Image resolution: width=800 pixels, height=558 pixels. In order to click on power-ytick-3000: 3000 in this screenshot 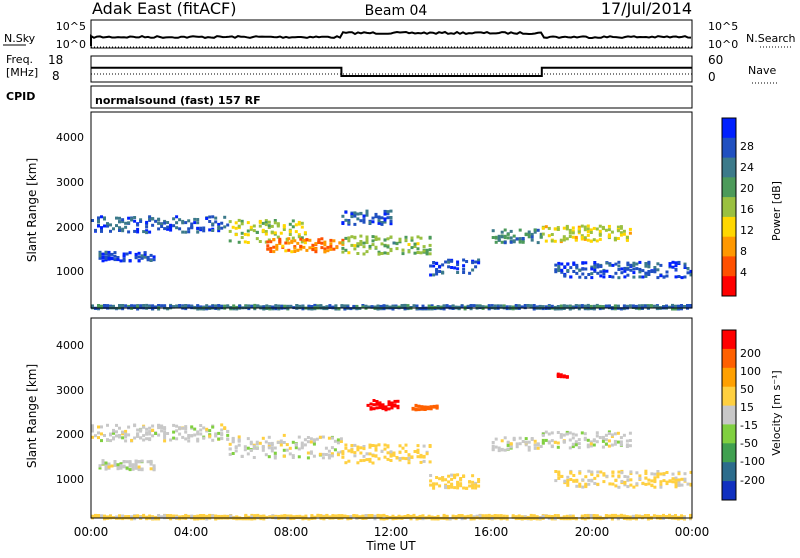, I will do `click(70, 182)`.